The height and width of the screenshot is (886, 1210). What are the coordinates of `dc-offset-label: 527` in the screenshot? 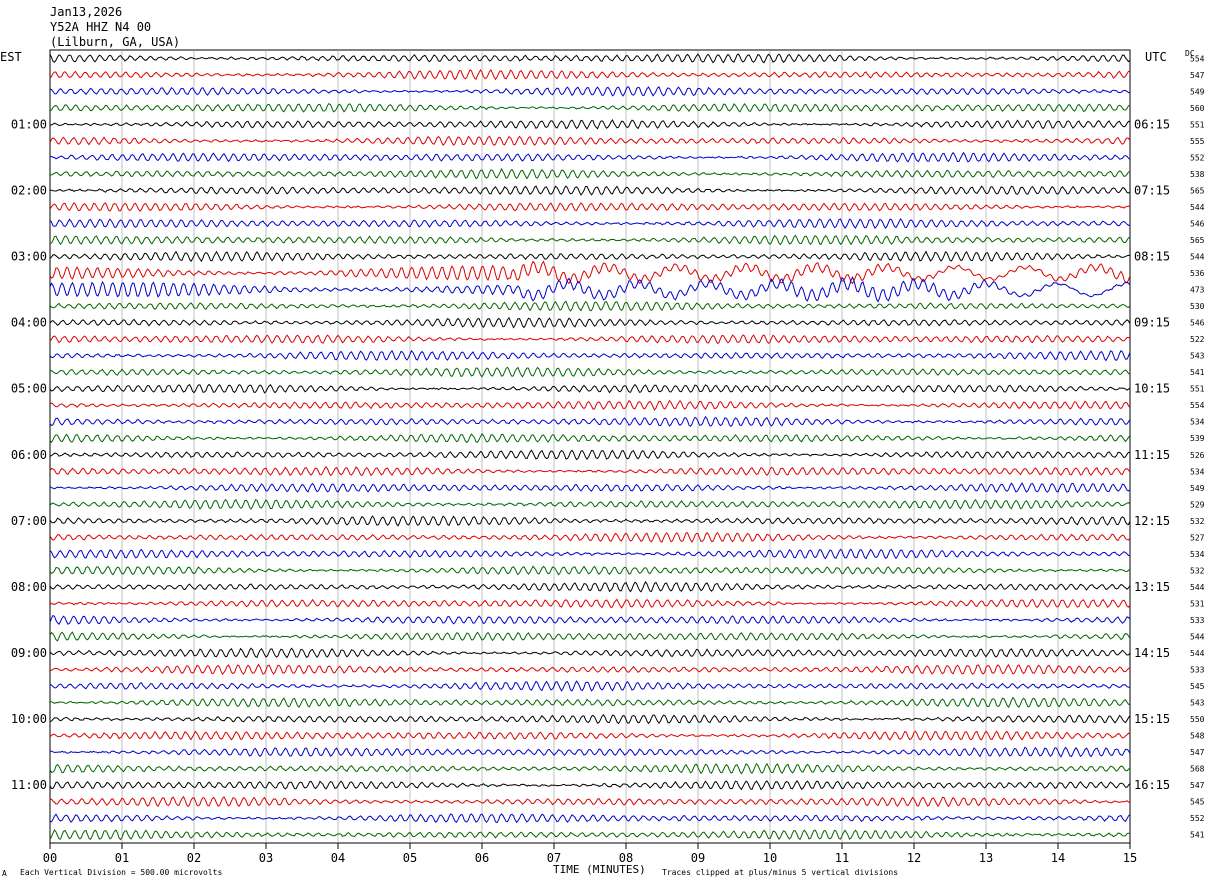 It's located at (1197, 537).